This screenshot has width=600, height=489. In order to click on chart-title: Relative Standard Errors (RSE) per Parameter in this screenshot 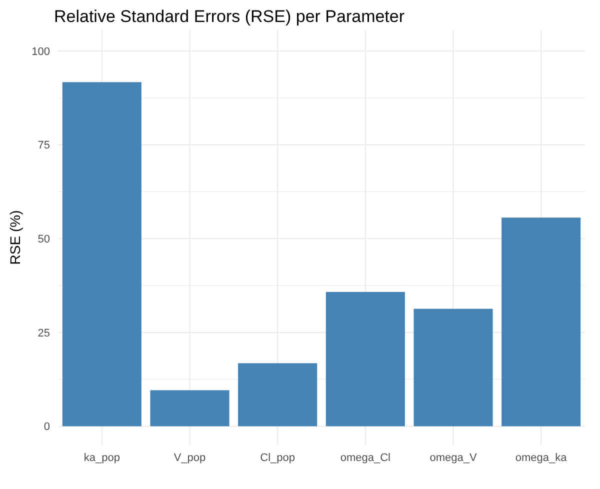, I will do `click(229, 16)`.